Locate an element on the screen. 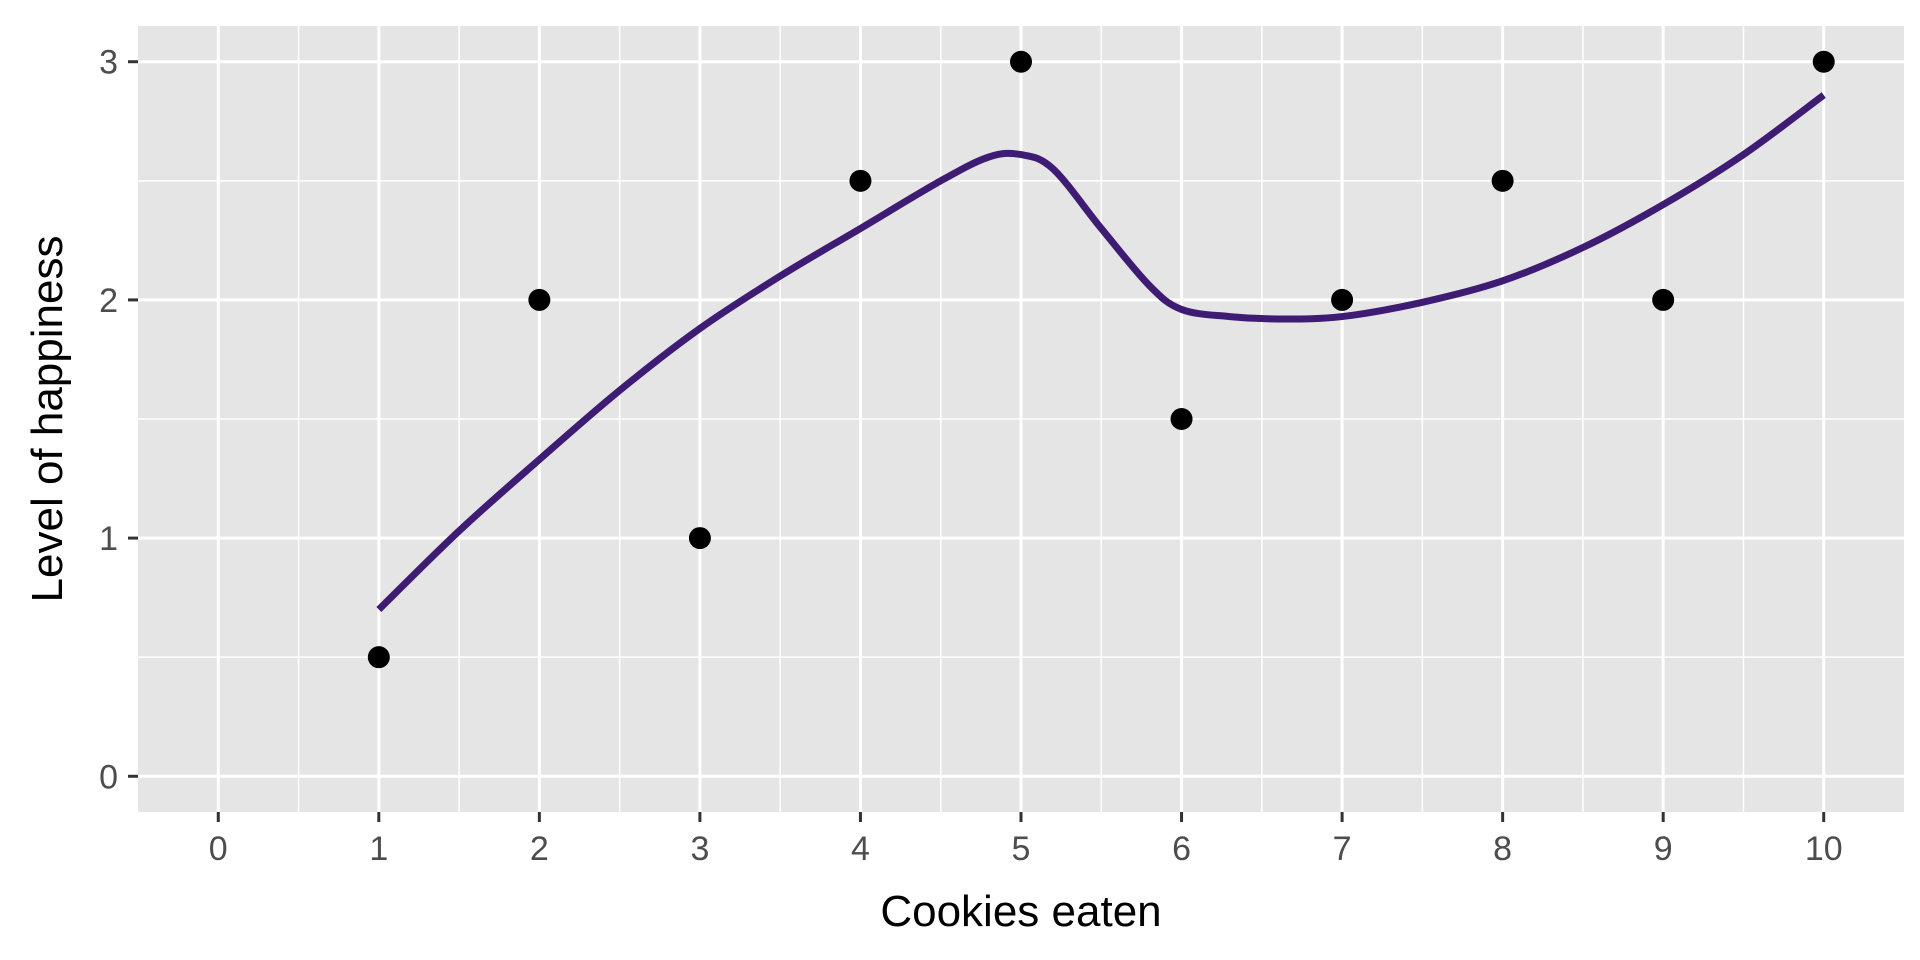 The height and width of the screenshot is (960, 1920). x-tick-label: 0 is located at coordinates (218, 849).